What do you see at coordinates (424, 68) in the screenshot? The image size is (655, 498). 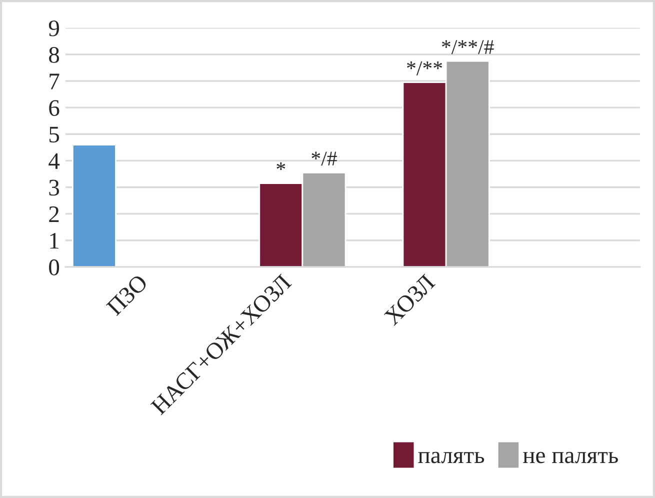 I see `data-label: */**` at bounding box center [424, 68].